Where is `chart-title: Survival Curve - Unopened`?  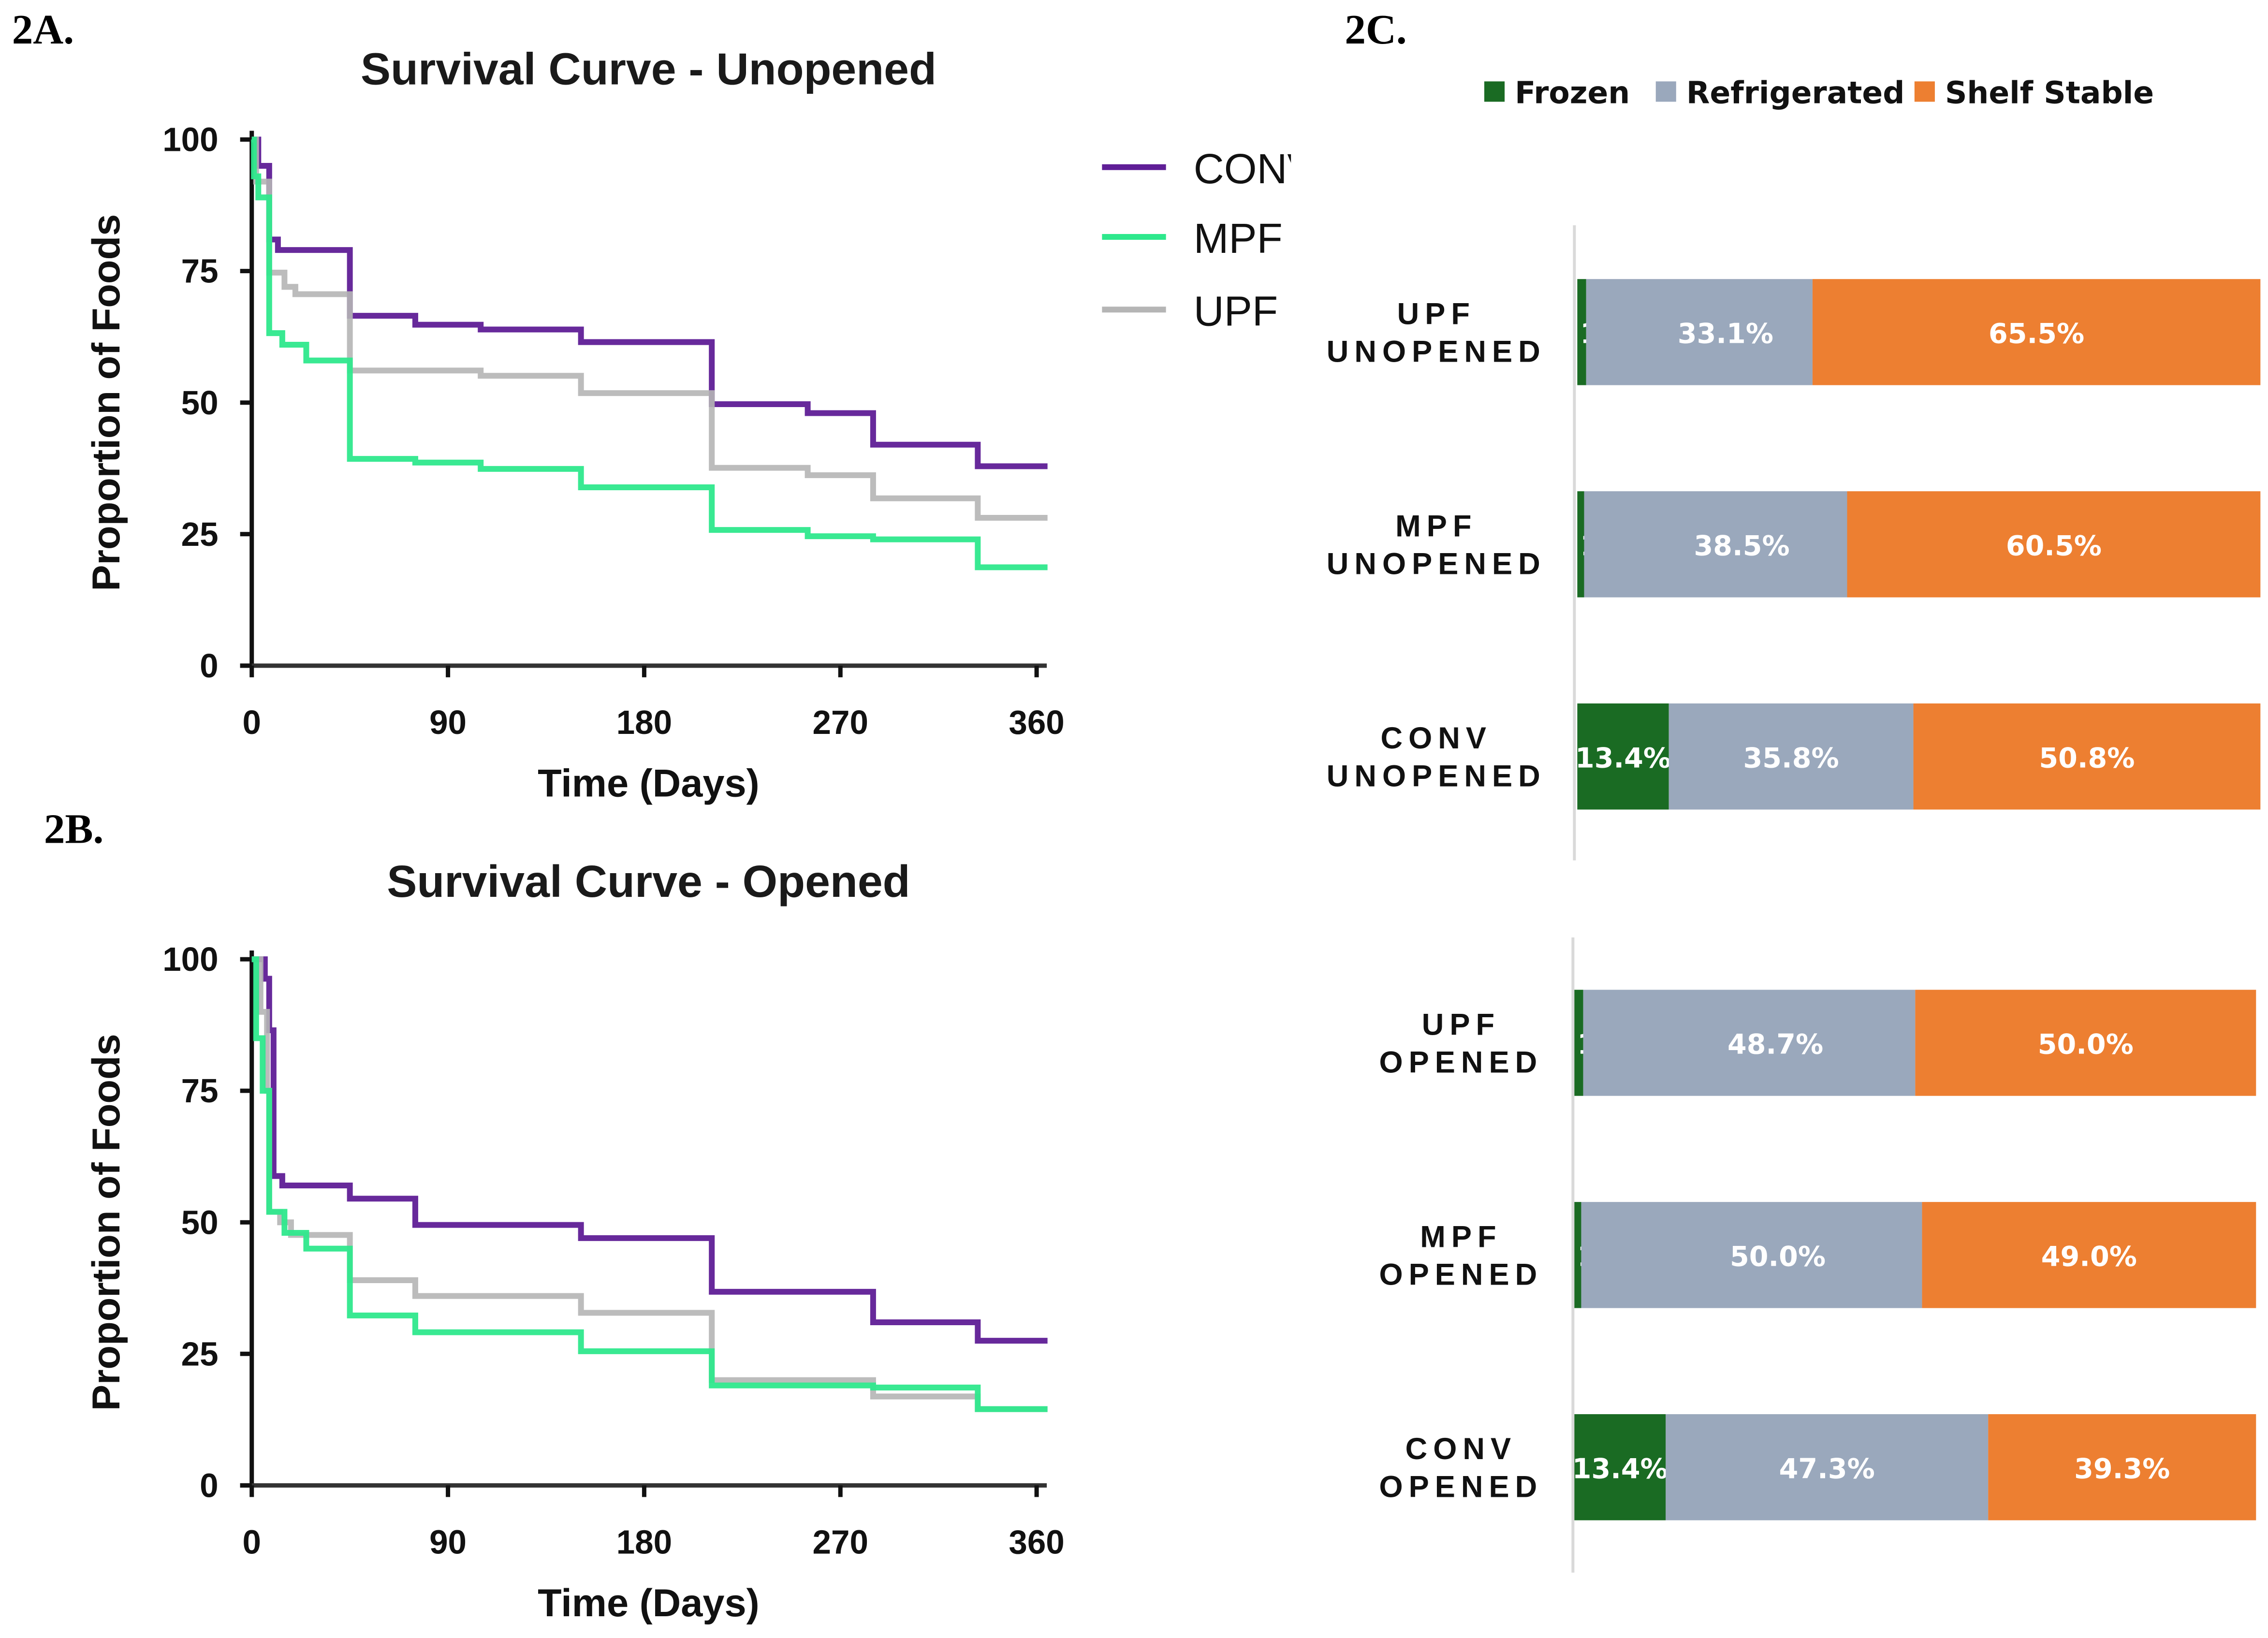 chart-title: Survival Curve - Unopened is located at coordinates (648, 69).